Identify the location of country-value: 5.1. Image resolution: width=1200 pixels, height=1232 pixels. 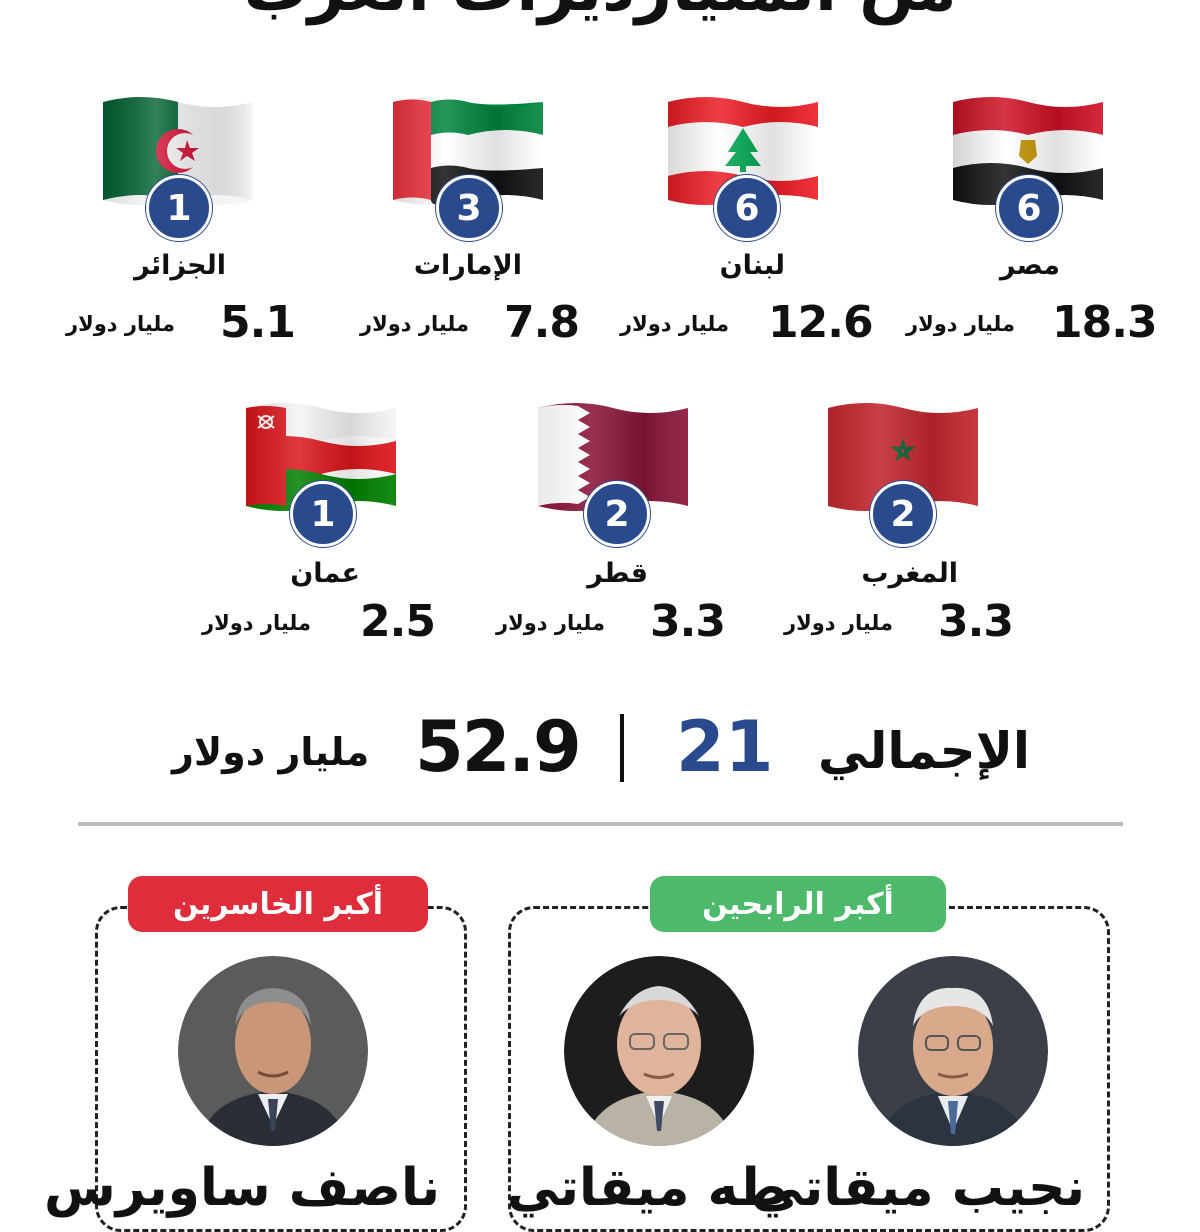
(258, 322).